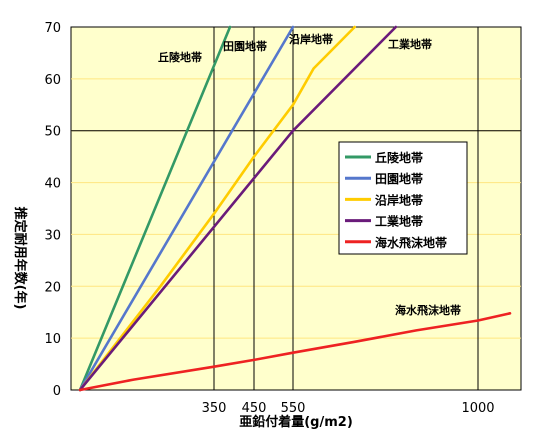 This screenshot has width=539, height=440. Describe the element at coordinates (398, 199) in the screenshot. I see `legend-label-2: 沿岸地帯` at that location.